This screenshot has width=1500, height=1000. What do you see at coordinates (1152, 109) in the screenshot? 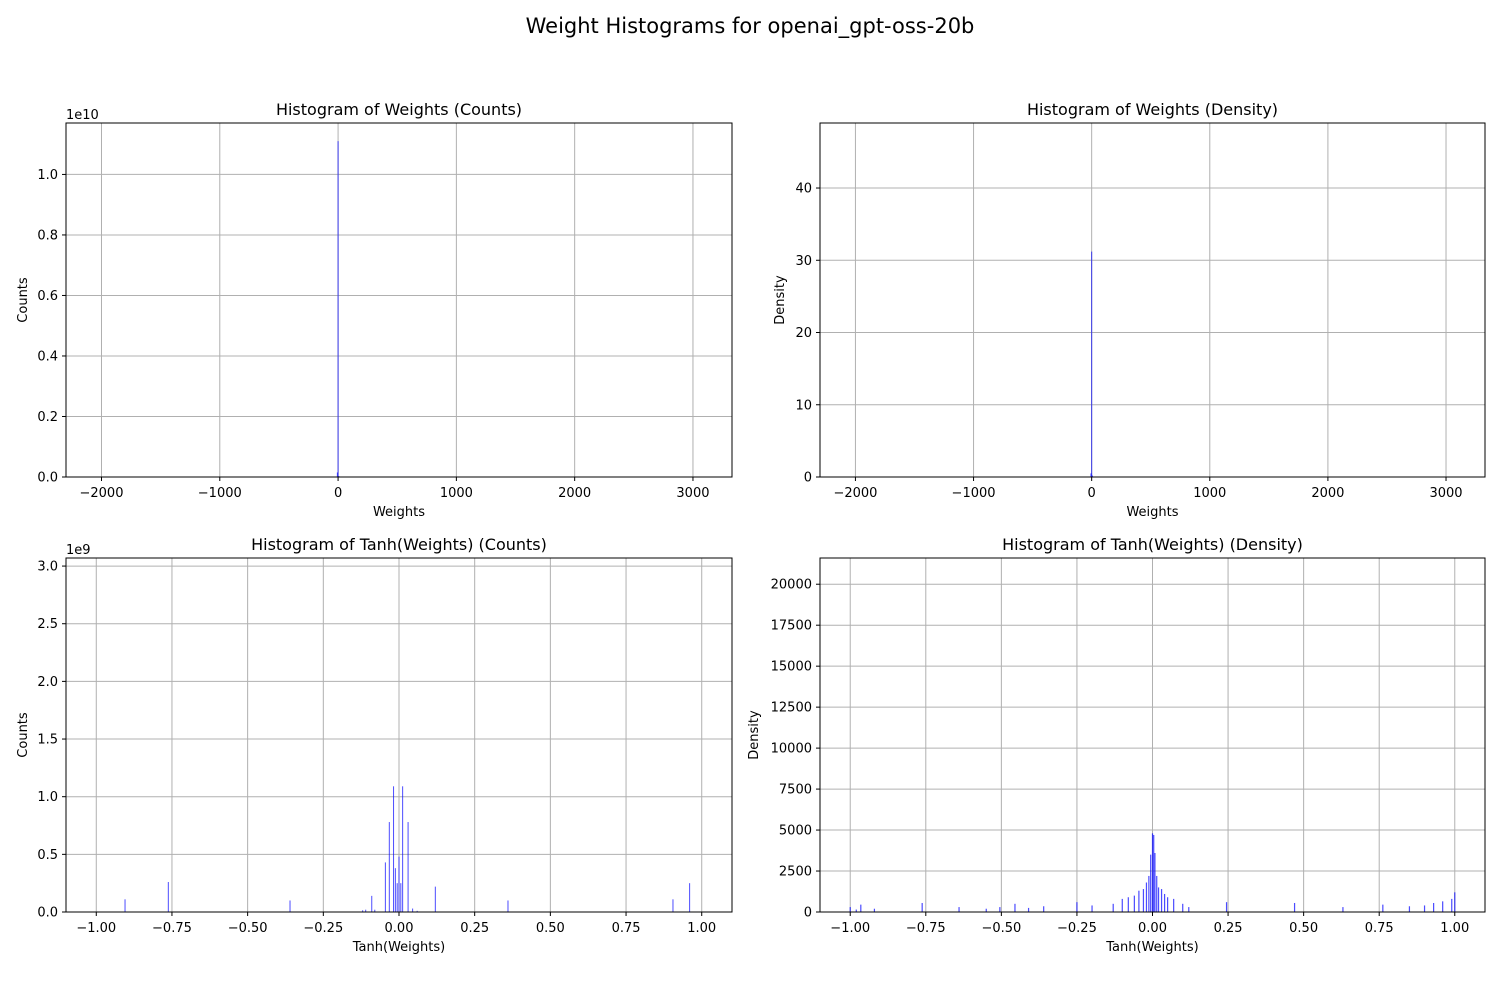
I see `chart-title: Histogram of Weights (Density)` at bounding box center [1152, 109].